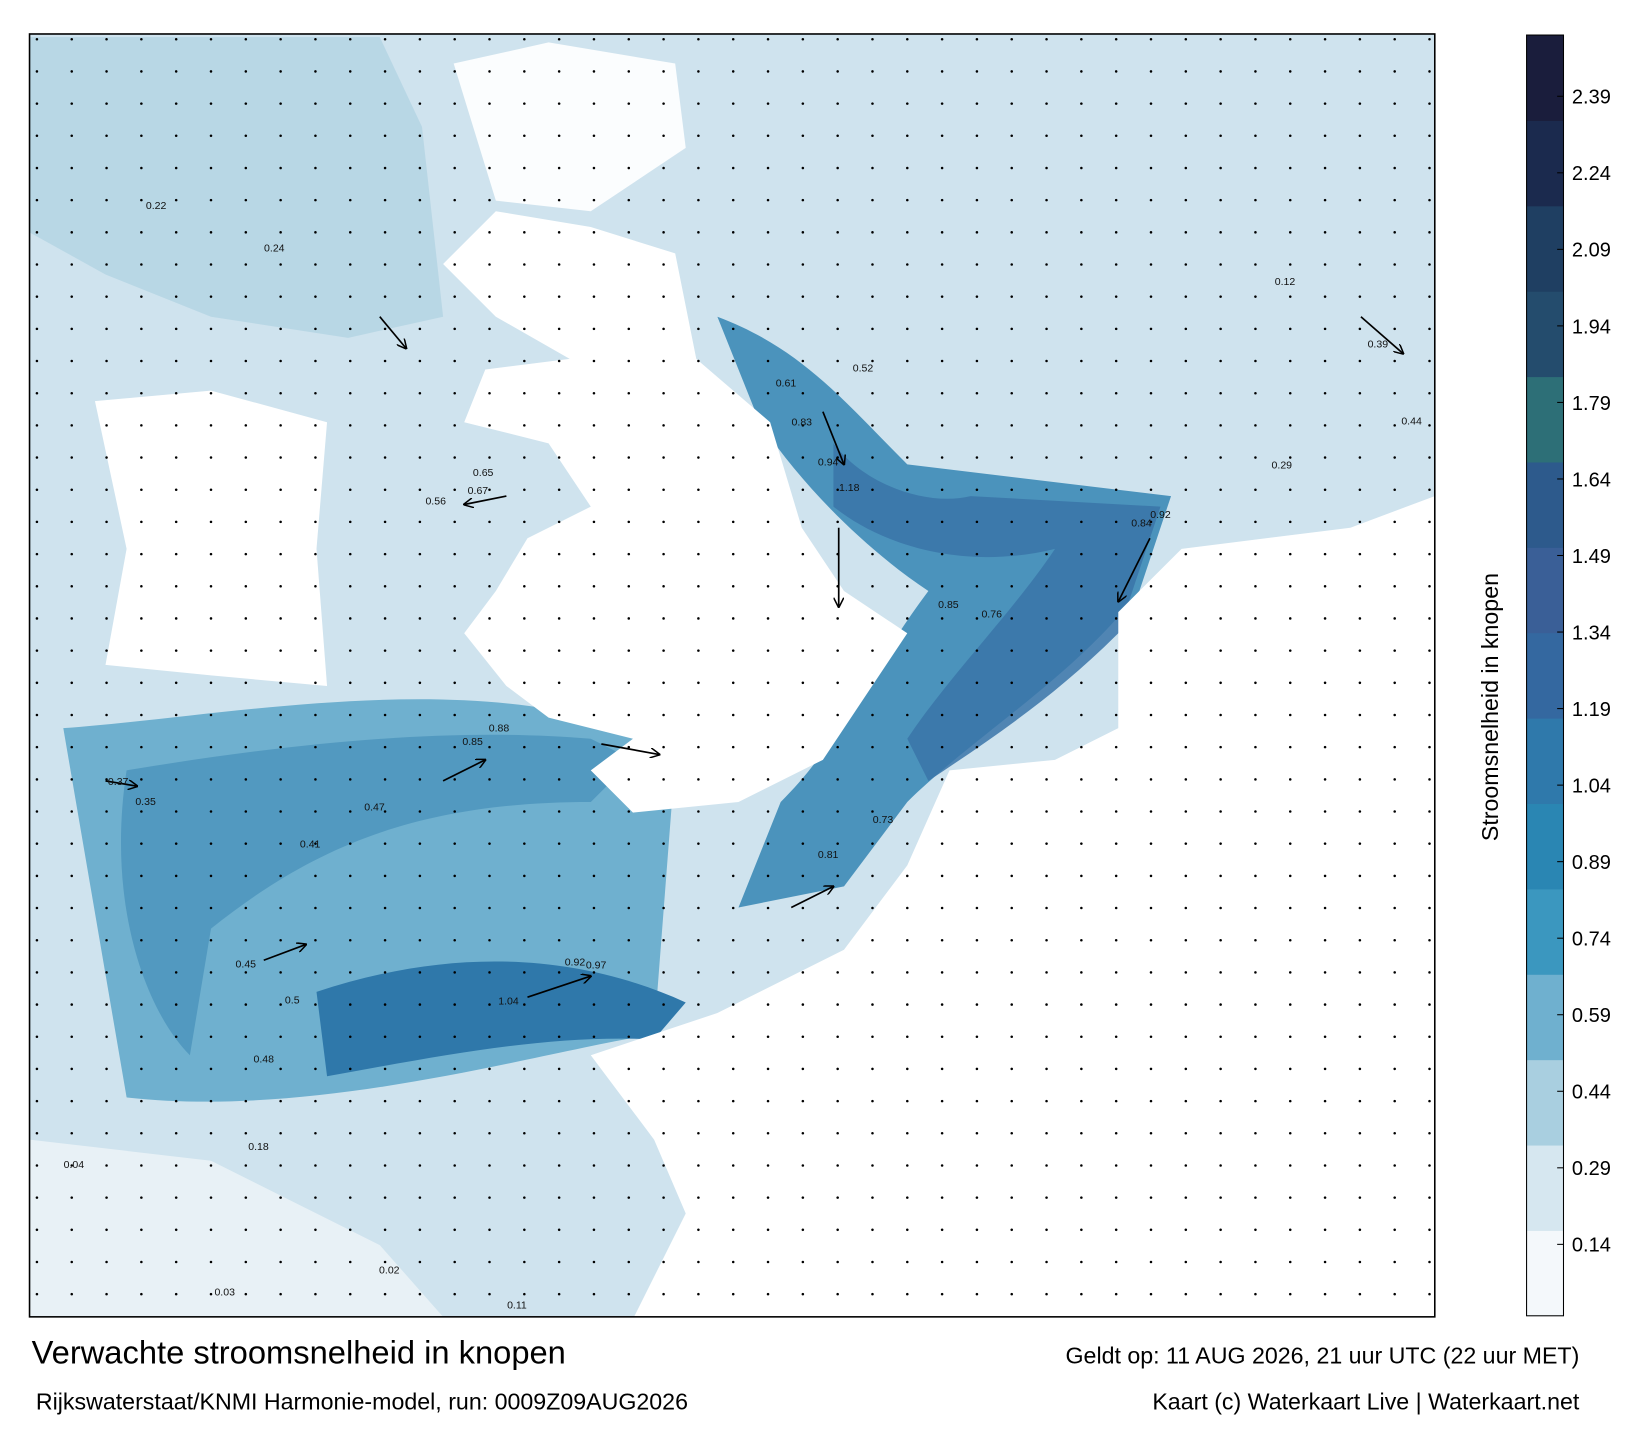  What do you see at coordinates (156, 206) in the screenshot?
I see `speed-label: 0.22` at bounding box center [156, 206].